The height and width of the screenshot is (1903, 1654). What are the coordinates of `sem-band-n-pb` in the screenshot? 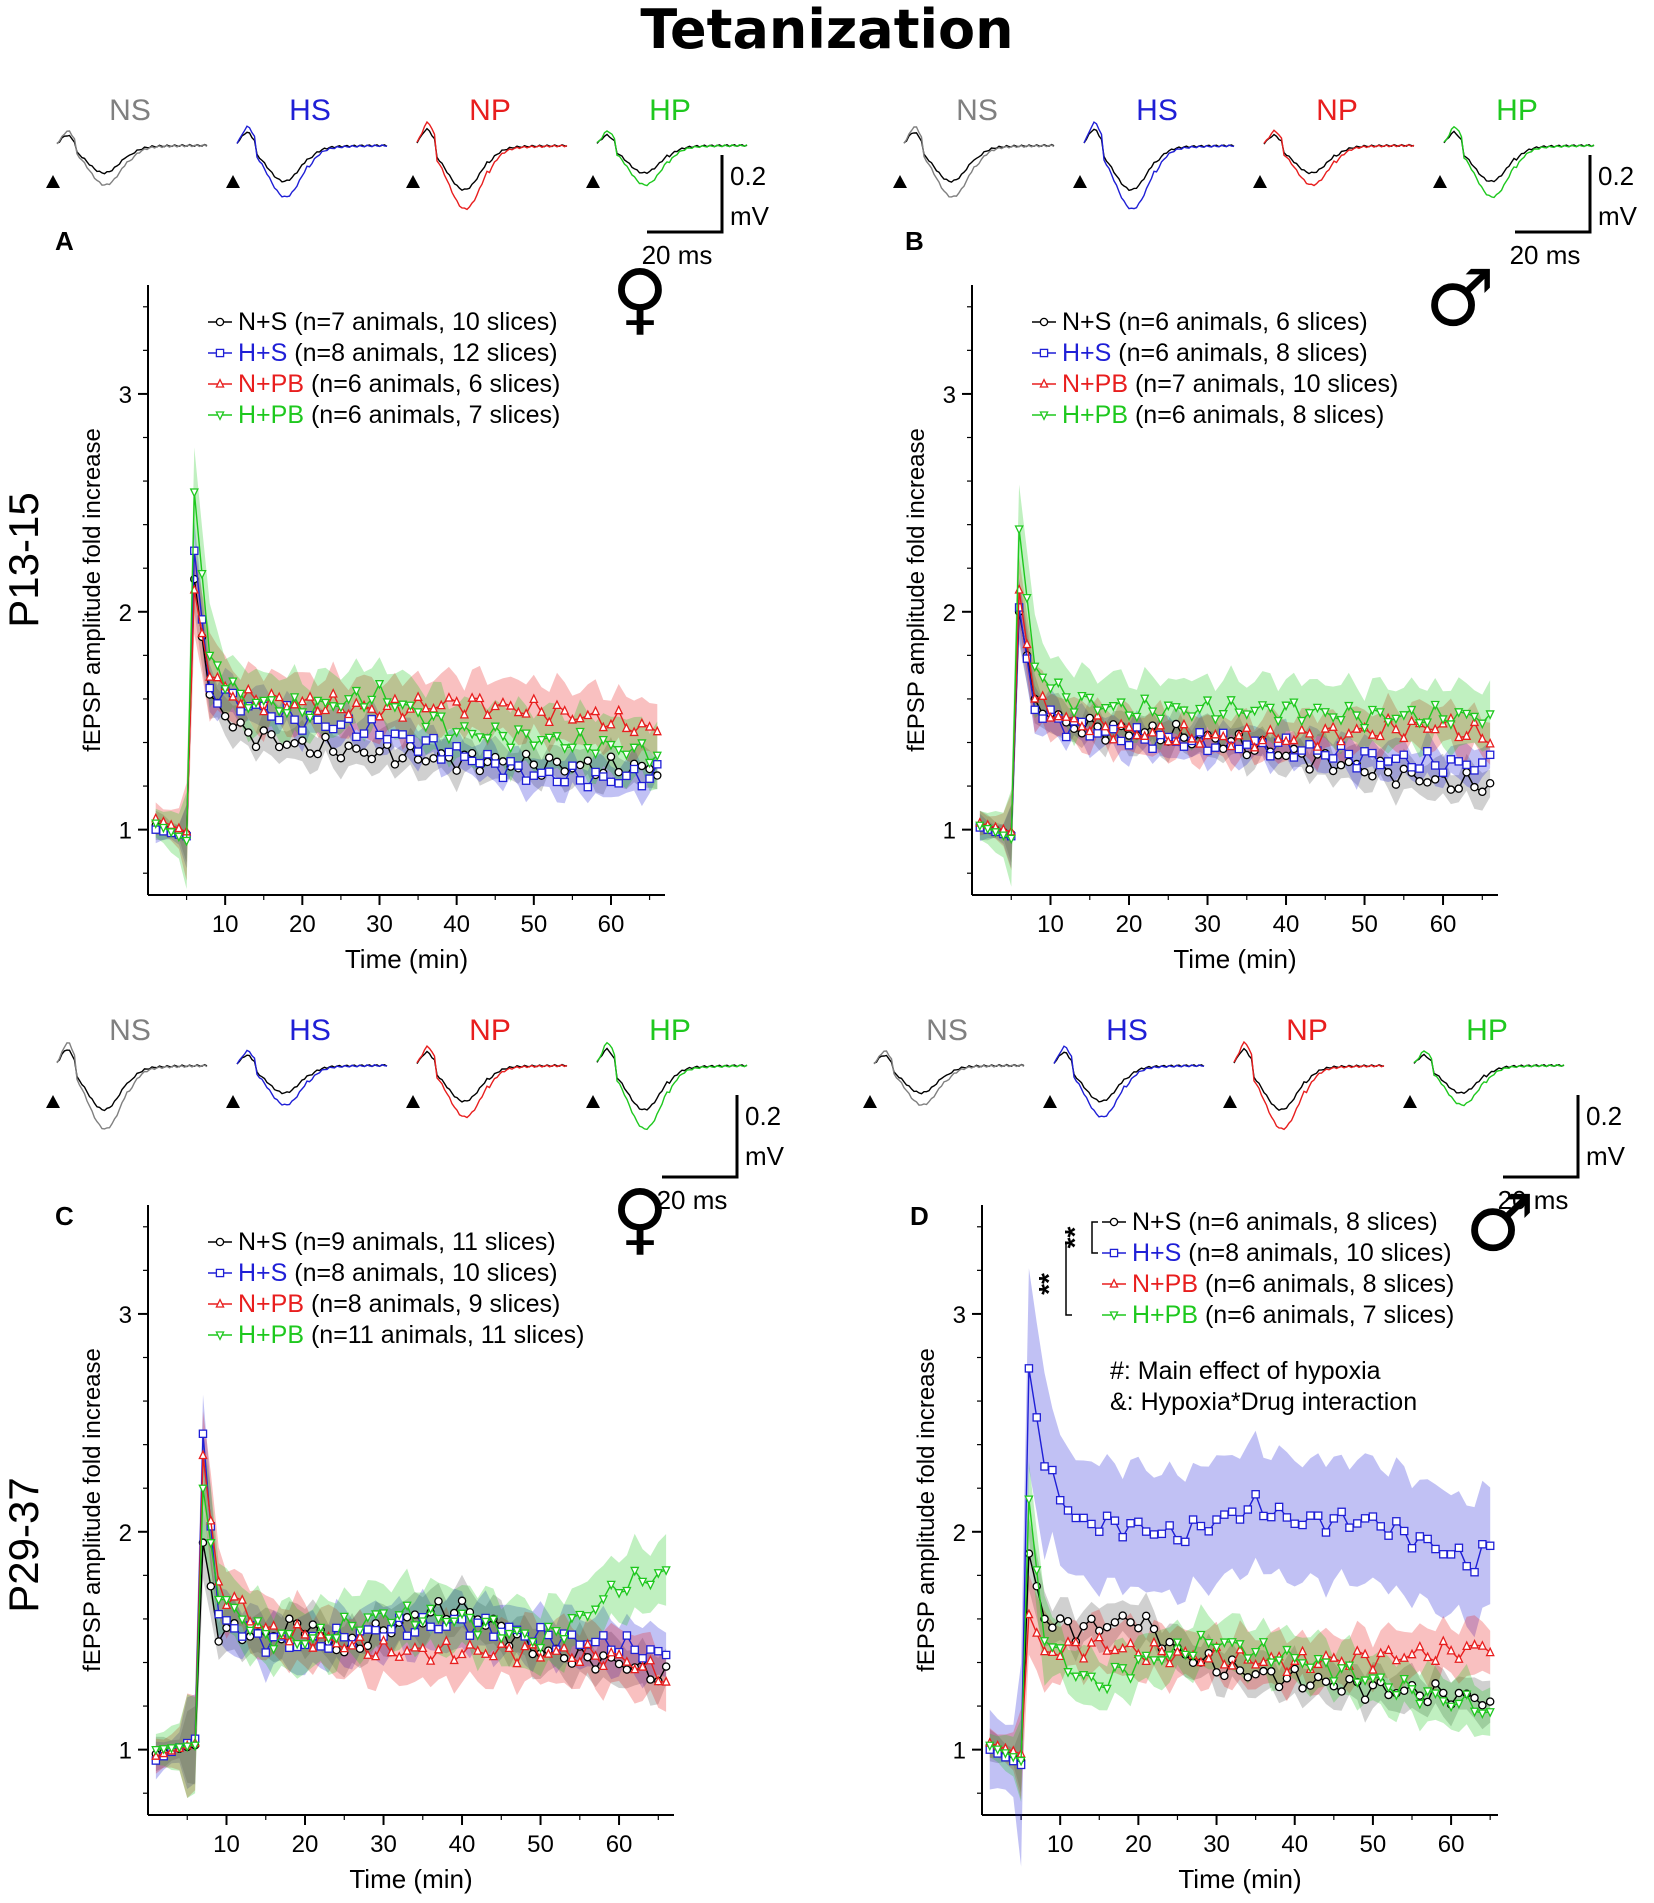 It's located at (411, 1604).